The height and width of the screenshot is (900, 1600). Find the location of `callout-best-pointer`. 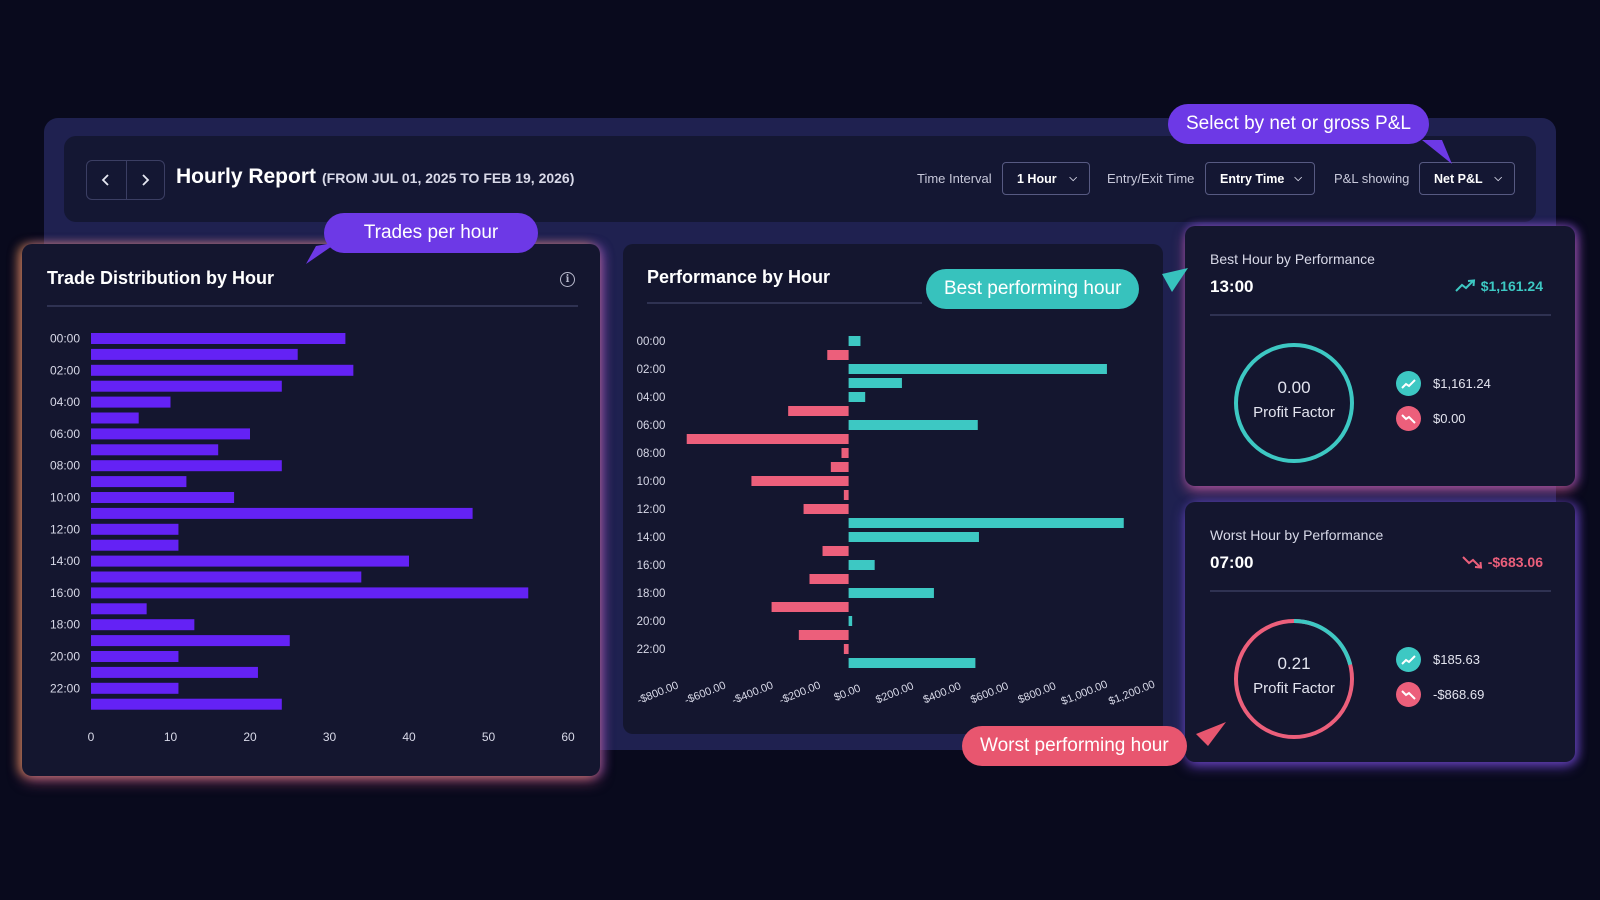

callout-best-pointer is located at coordinates (1175, 280).